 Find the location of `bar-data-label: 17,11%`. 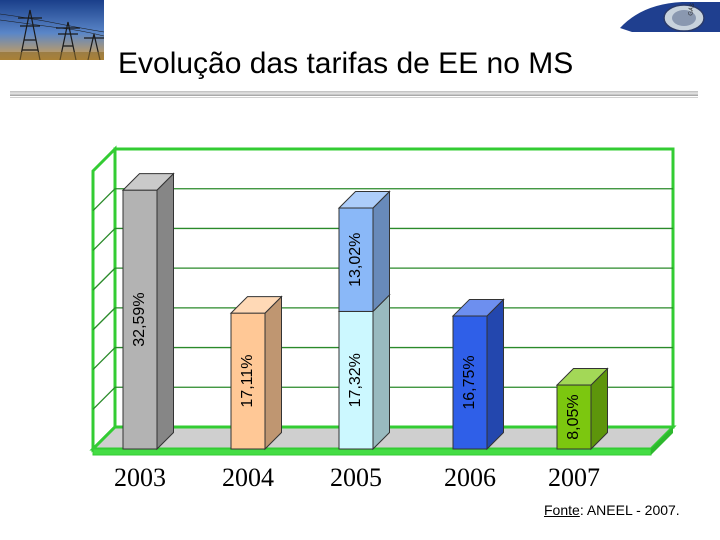

bar-data-label: 17,11% is located at coordinates (247, 381).